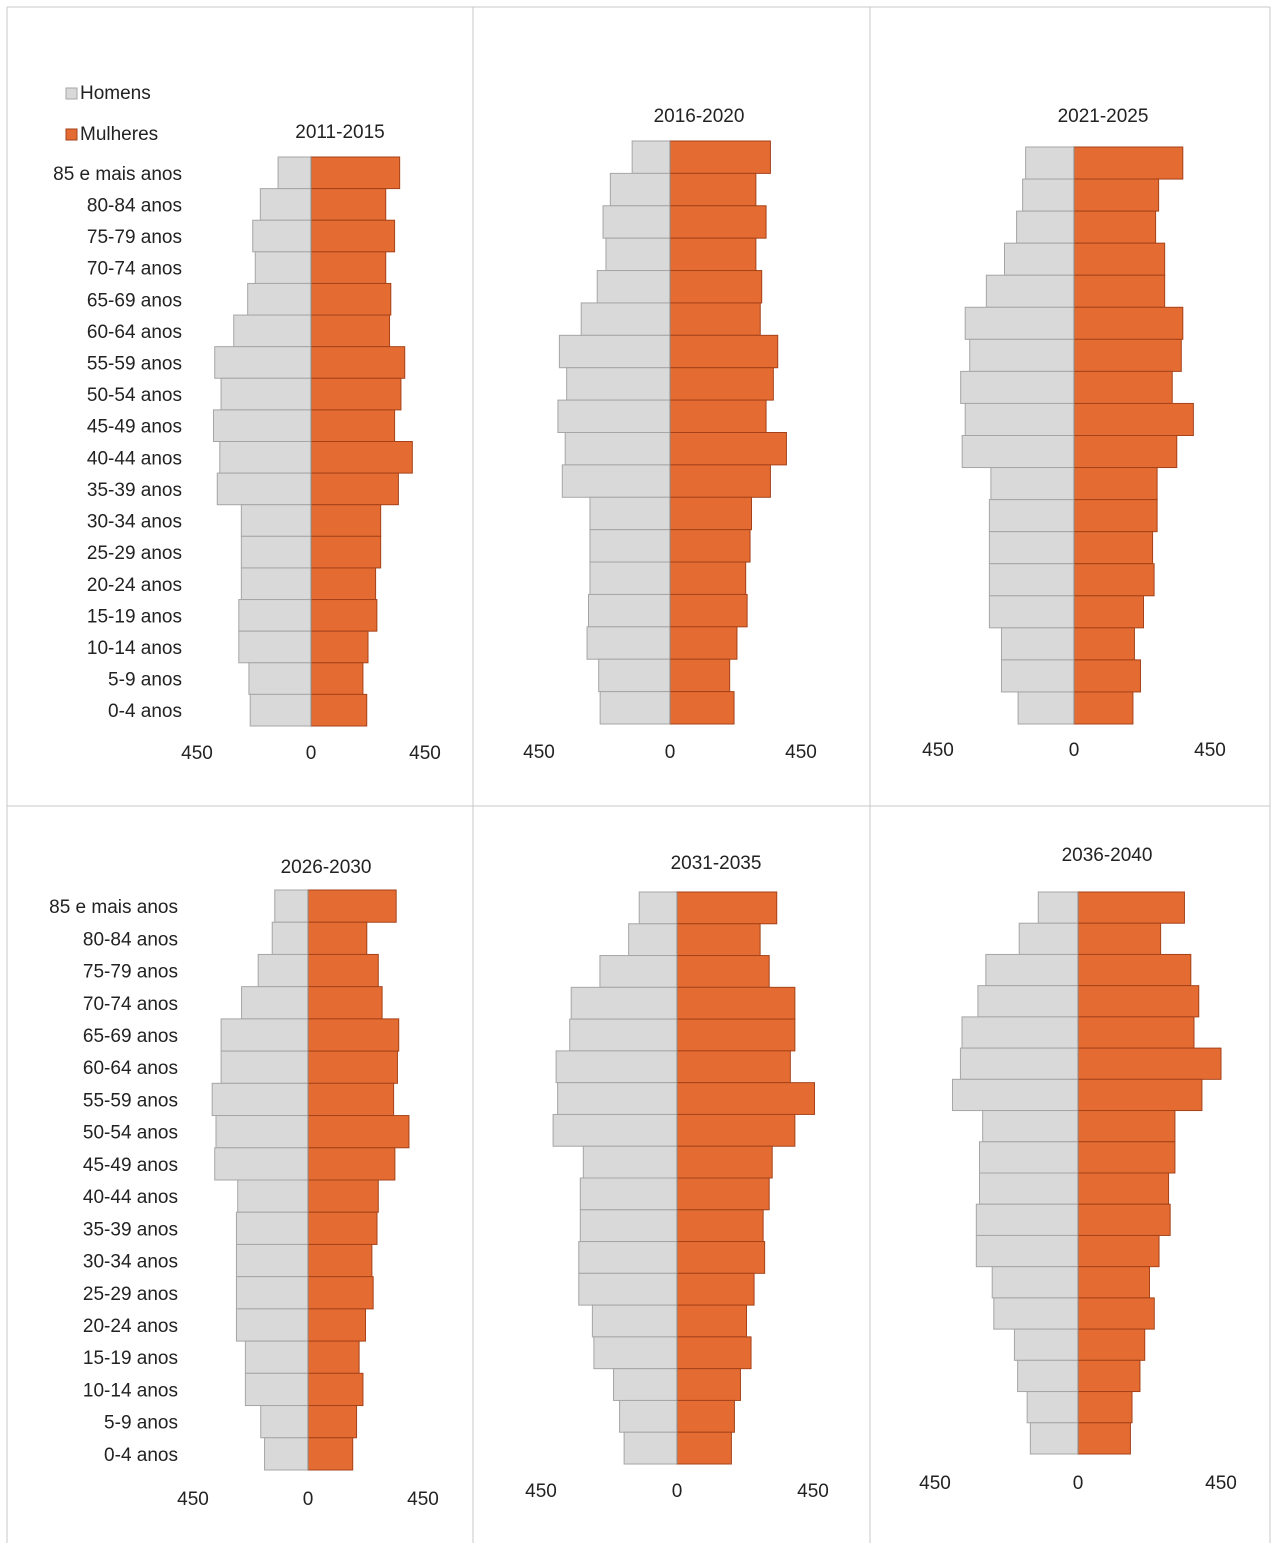  I want to click on category-label: 30-34 anos, so click(134, 522).